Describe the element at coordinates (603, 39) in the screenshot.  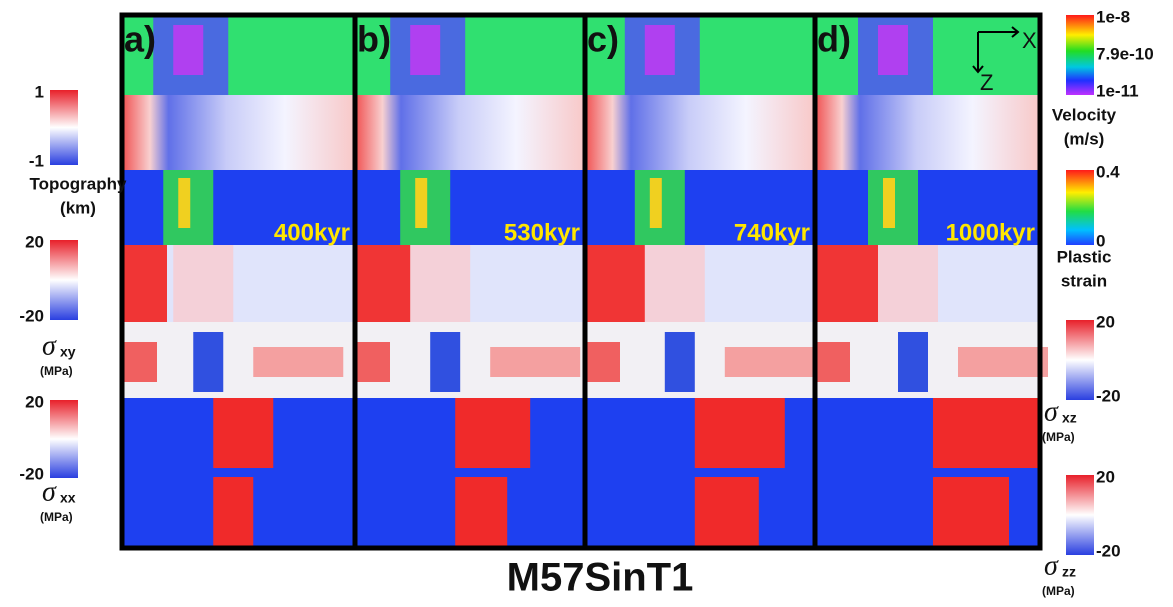
I see `panel-label: c)` at that location.